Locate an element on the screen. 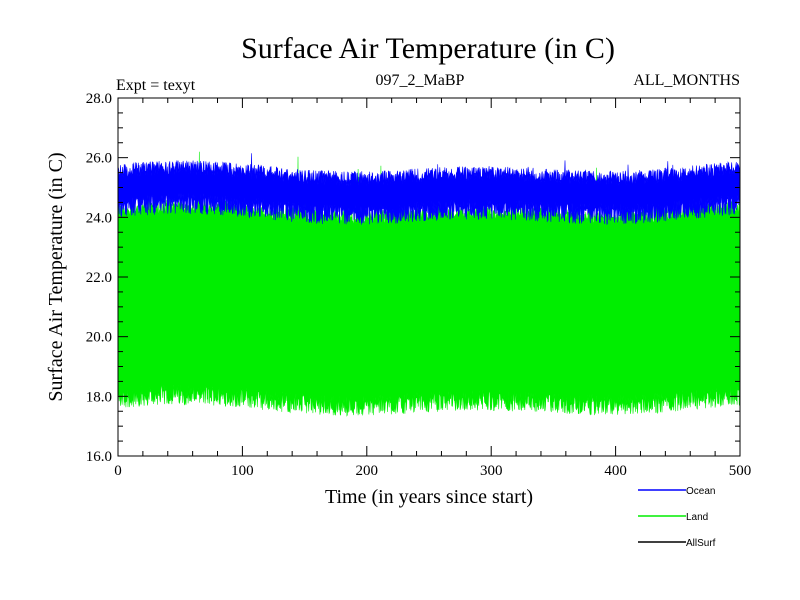  y-tick-label: 18.0 is located at coordinates (99, 397).